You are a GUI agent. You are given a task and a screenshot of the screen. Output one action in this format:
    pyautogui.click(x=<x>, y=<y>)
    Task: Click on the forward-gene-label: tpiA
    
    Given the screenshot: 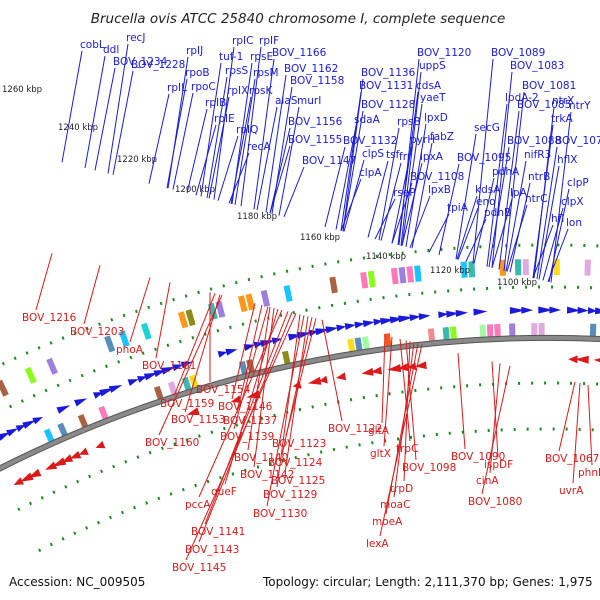 What is the action you would take?
    pyautogui.click(x=458, y=208)
    